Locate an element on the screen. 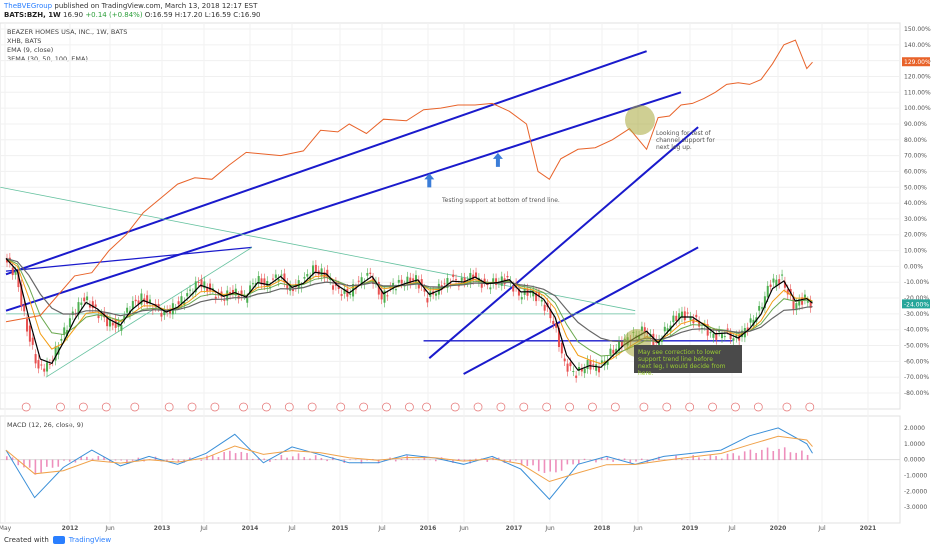 The height and width of the screenshot is (550, 932). x-tick-label: 2020 is located at coordinates (778, 528).